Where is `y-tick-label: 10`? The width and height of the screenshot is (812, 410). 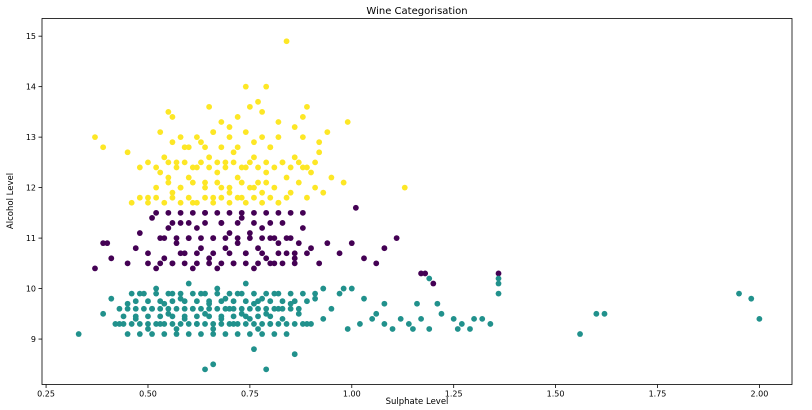 y-tick-label: 10 is located at coordinates (31, 289).